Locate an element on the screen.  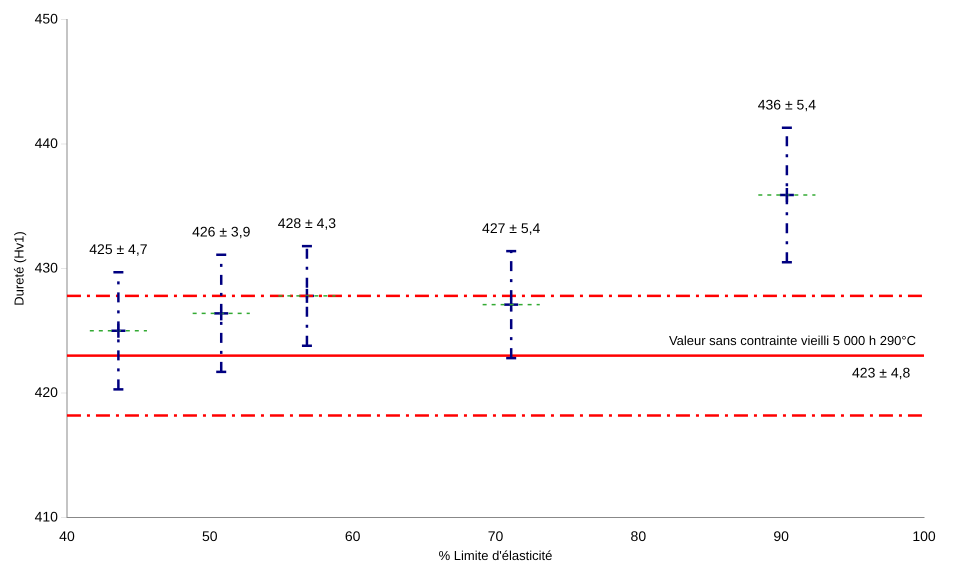
x-axis-title: % Limite d'élasticité is located at coordinates (495, 555).